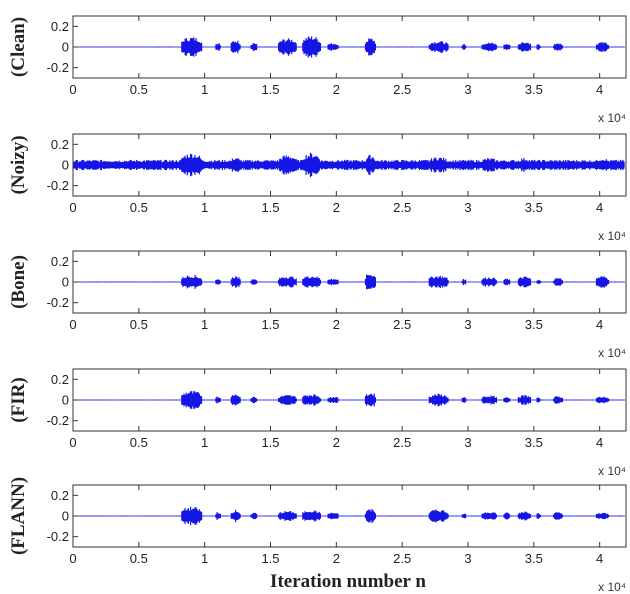  Describe the element at coordinates (18, 47) in the screenshot. I see `y-axis-label: (Clean)` at that location.